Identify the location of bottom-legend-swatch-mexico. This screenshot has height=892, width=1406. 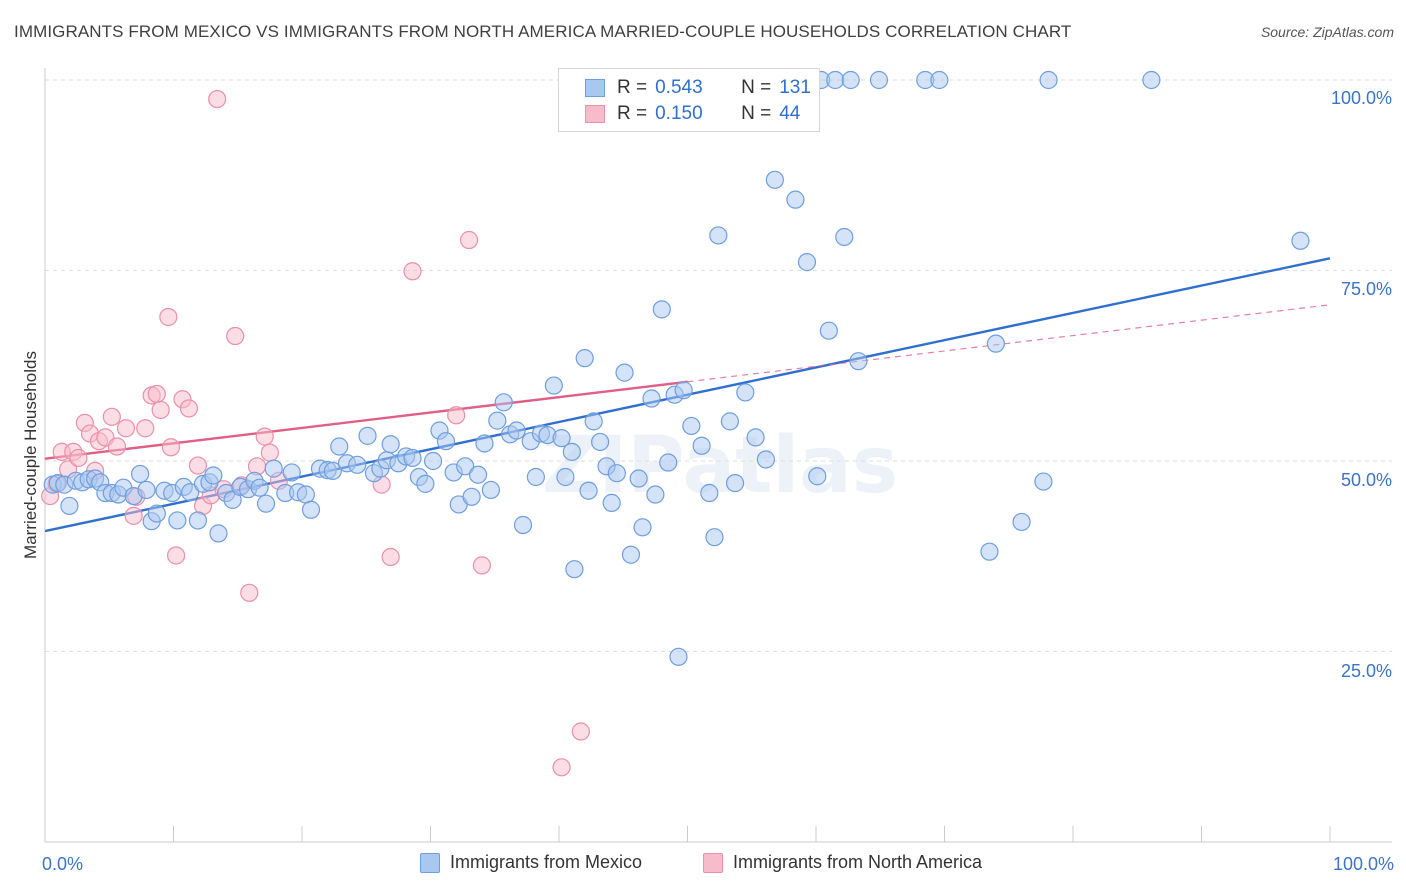
(430, 862).